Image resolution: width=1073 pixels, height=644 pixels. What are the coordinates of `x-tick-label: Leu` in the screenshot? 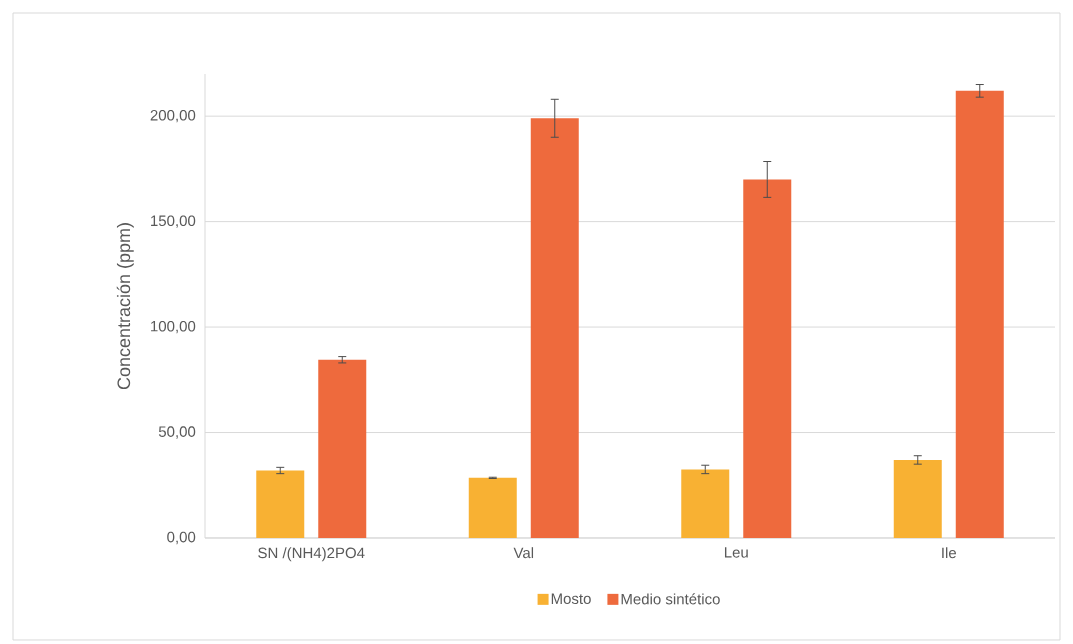 It's located at (736, 552).